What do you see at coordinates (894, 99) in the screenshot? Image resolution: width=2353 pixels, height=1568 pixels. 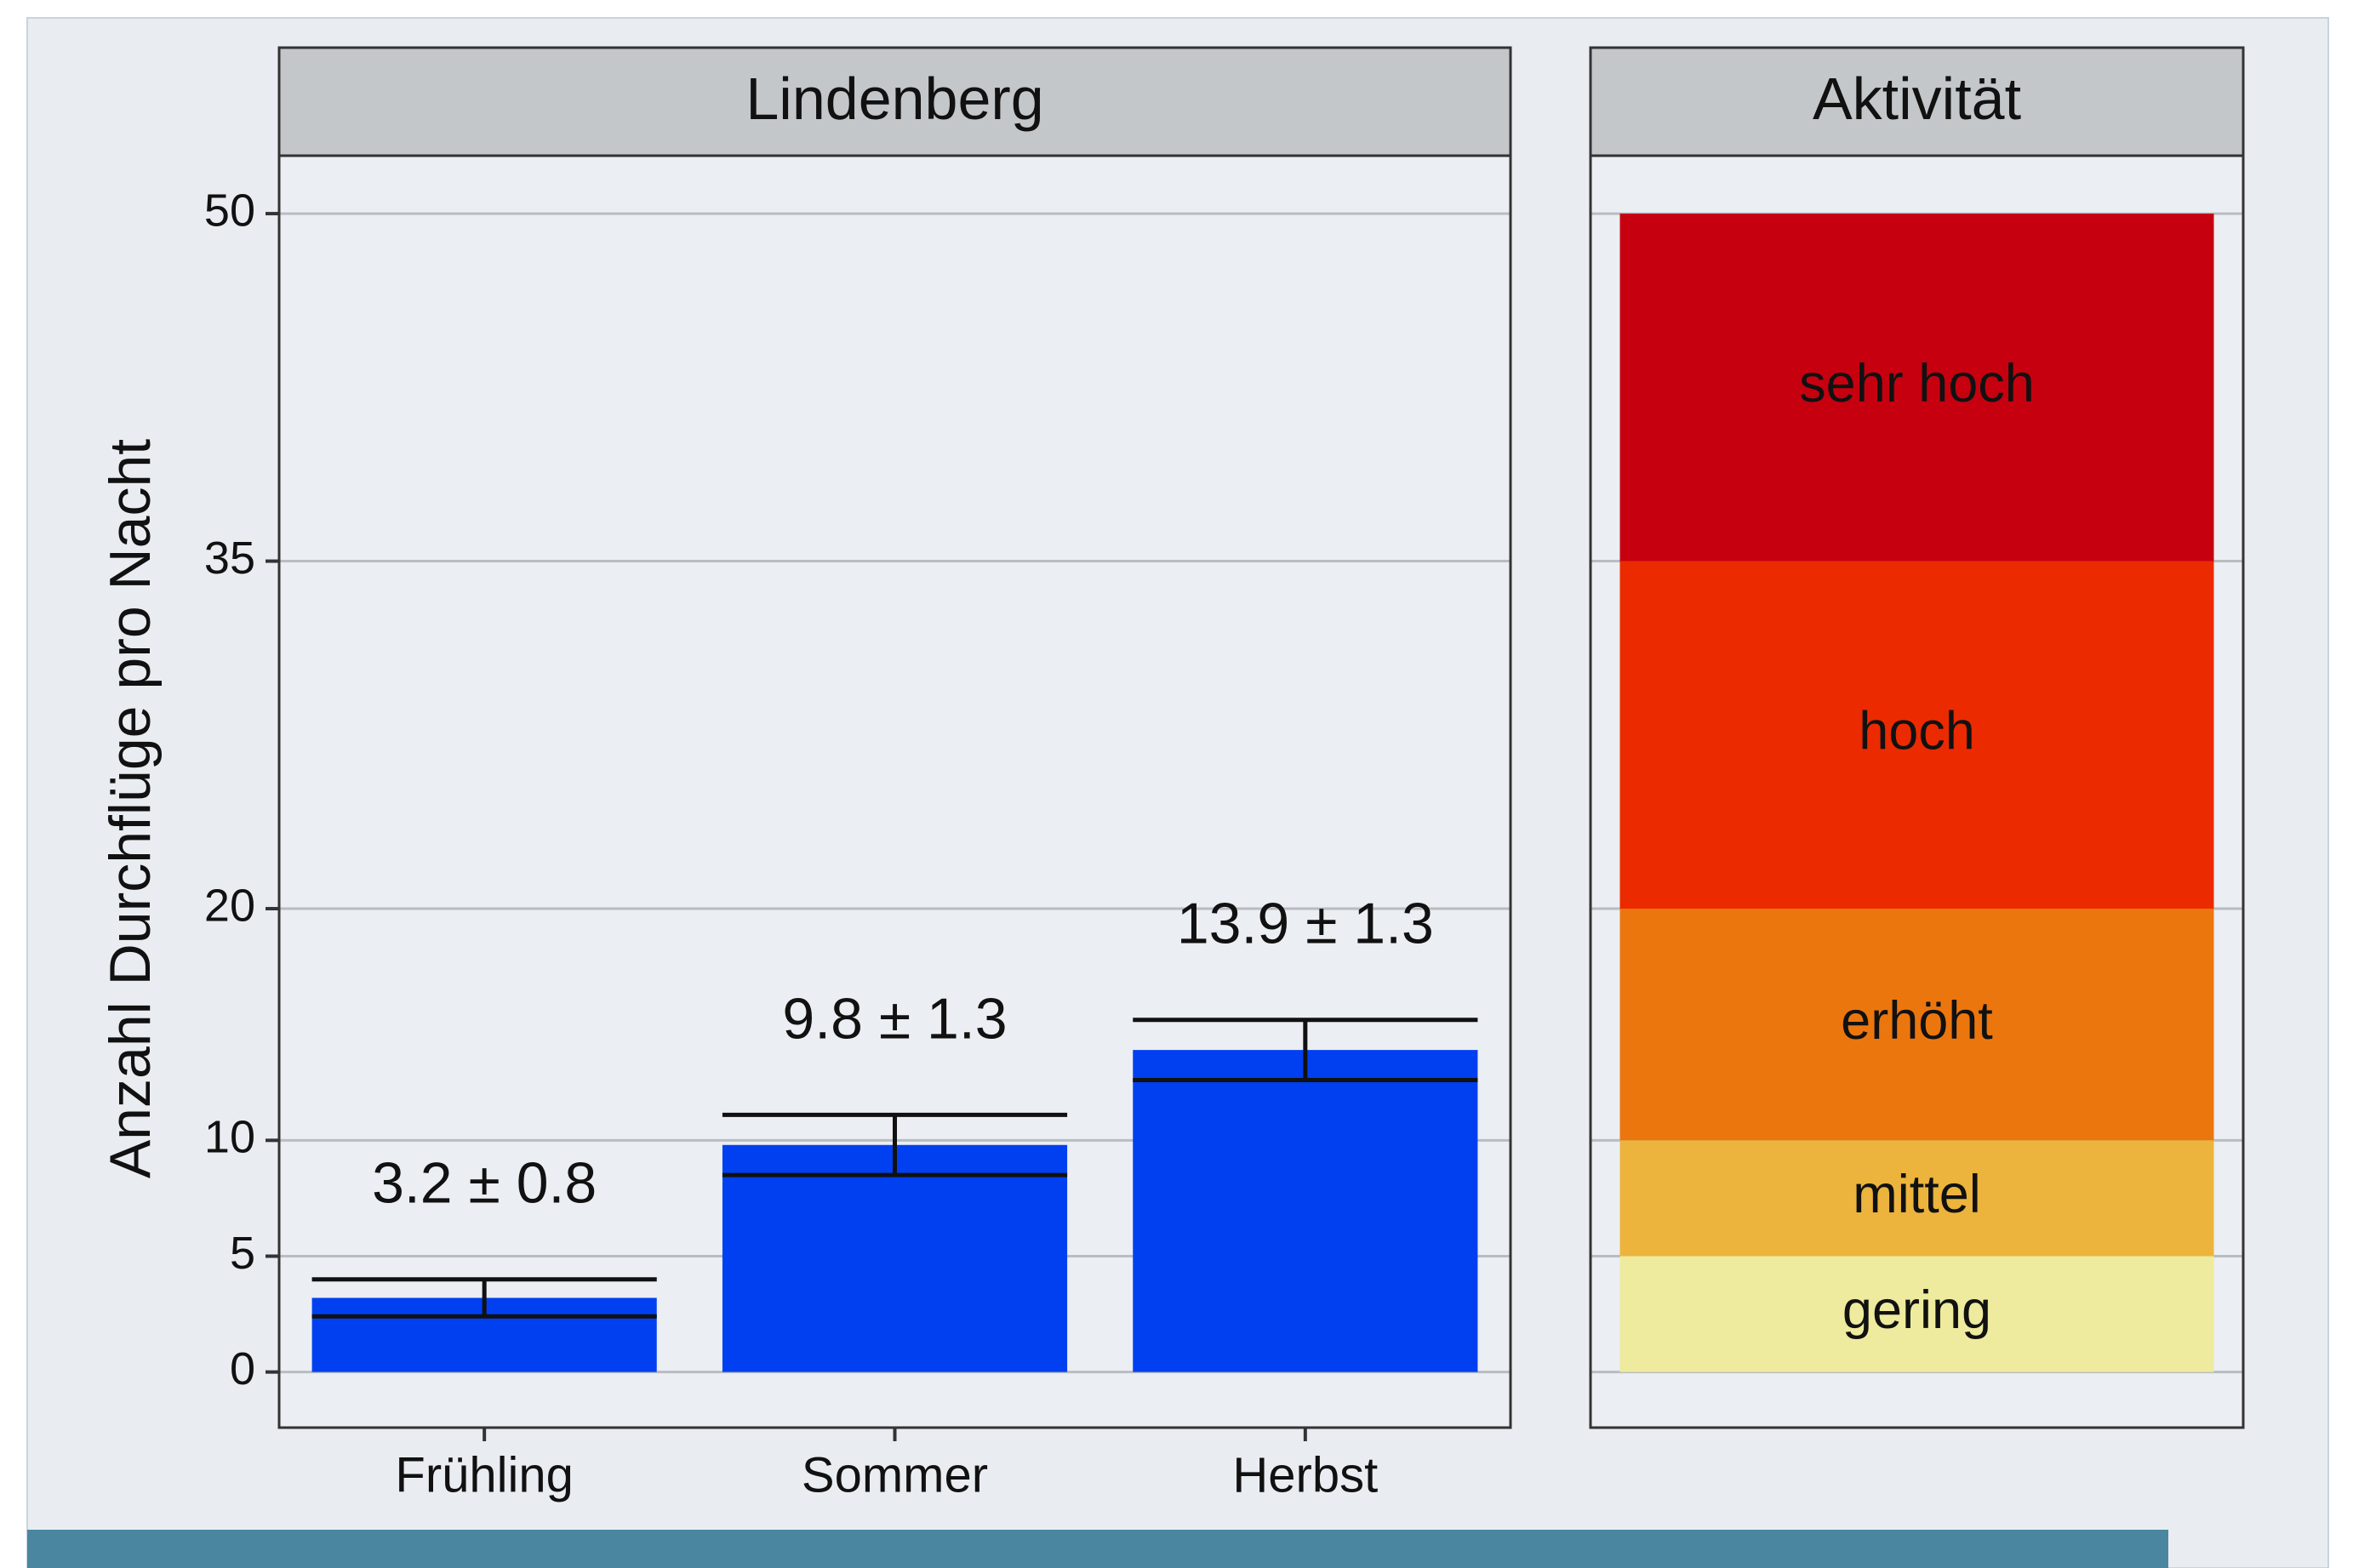 I see `panel-title: Lindenberg` at bounding box center [894, 99].